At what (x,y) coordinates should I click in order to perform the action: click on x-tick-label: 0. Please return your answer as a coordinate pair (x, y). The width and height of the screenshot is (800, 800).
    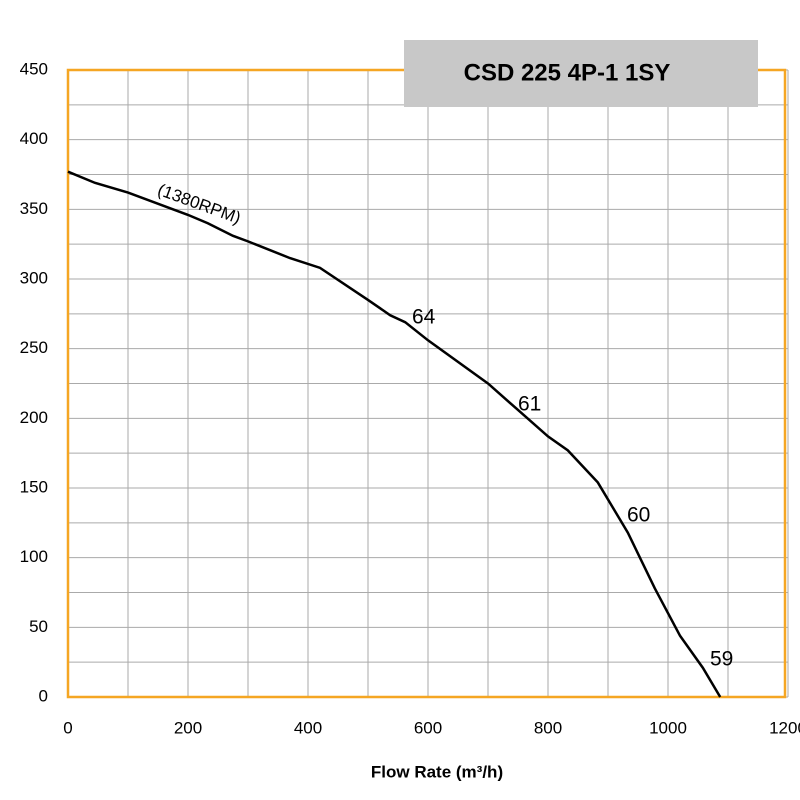
    Looking at the image, I should click on (67, 727).